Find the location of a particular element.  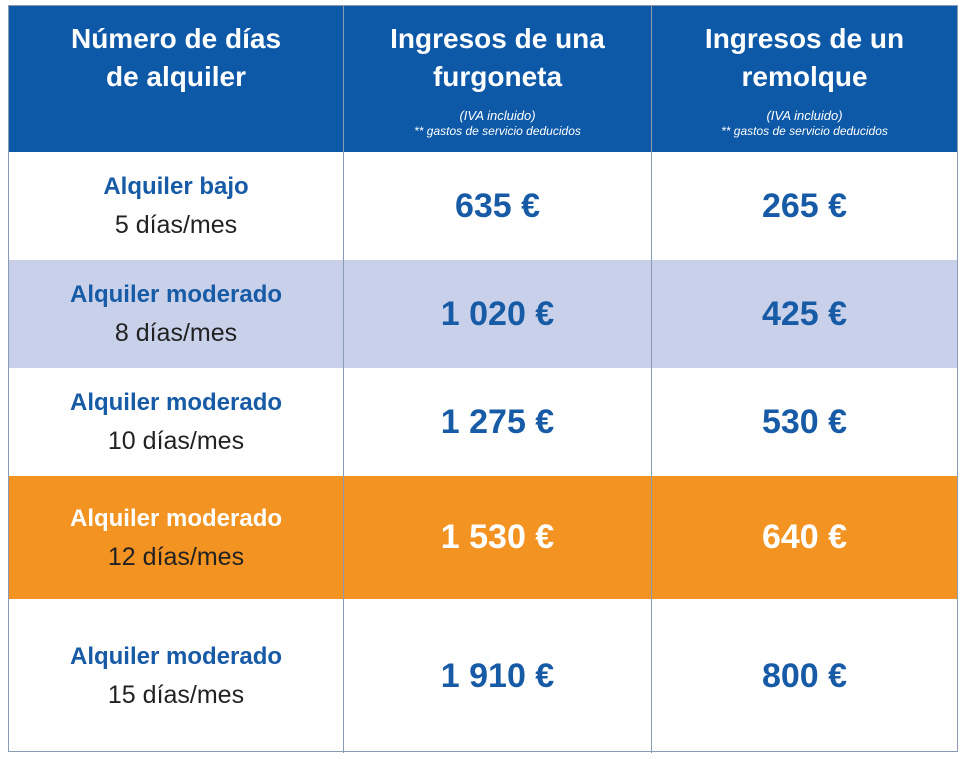

trailer-income: 265 € is located at coordinates (804, 205).